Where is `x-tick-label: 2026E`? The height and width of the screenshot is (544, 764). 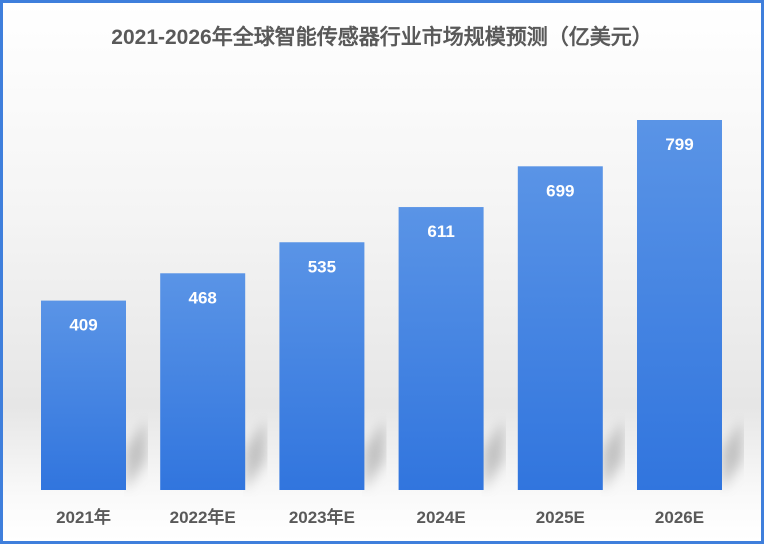 x-tick-label: 2026E is located at coordinates (679, 517).